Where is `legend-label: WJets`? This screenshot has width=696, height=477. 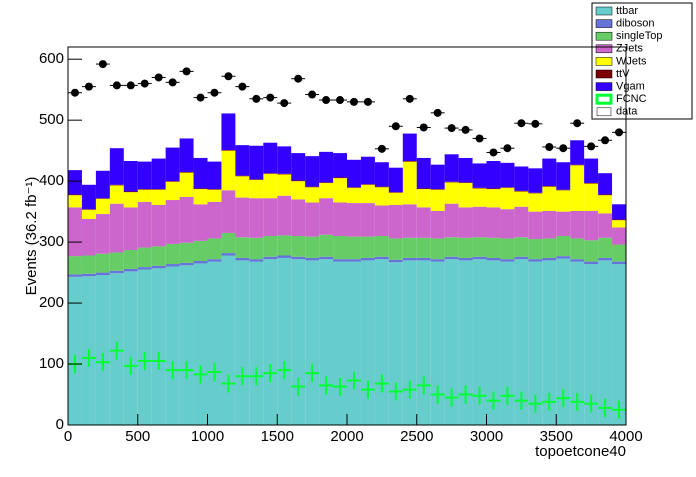
legend-label: WJets is located at coordinates (631, 61).